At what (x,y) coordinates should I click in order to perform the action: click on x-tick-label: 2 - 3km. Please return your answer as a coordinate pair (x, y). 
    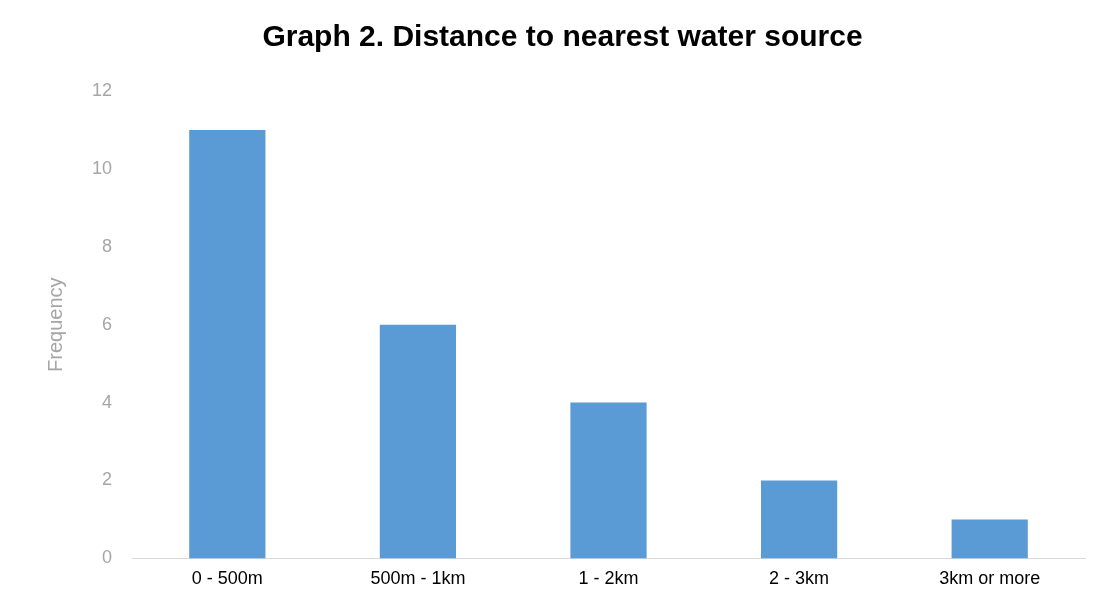
    Looking at the image, I should click on (799, 578).